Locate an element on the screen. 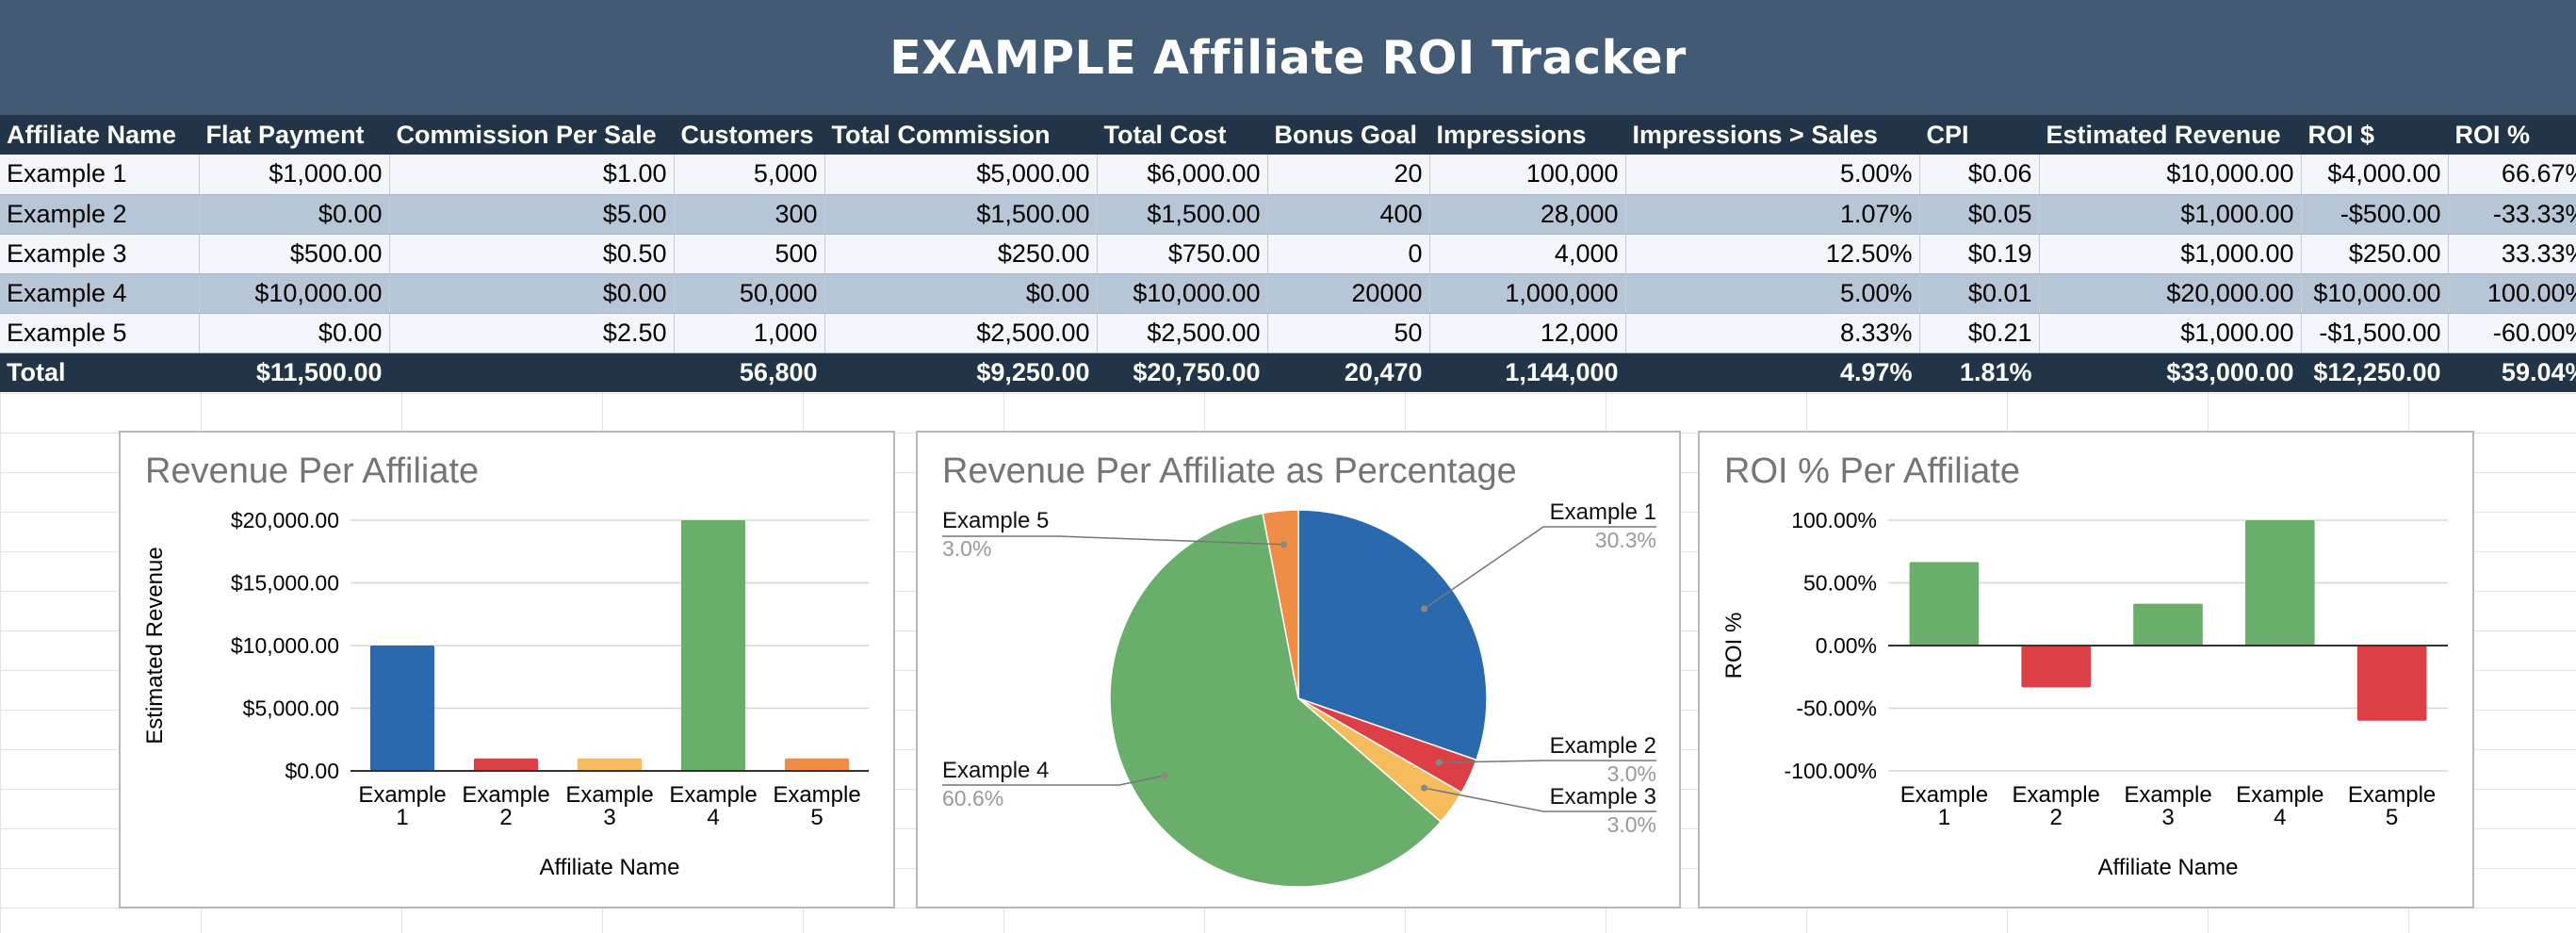 The width and height of the screenshot is (2576, 933). cell-affiliate-name: Example 4 is located at coordinates (100, 293).